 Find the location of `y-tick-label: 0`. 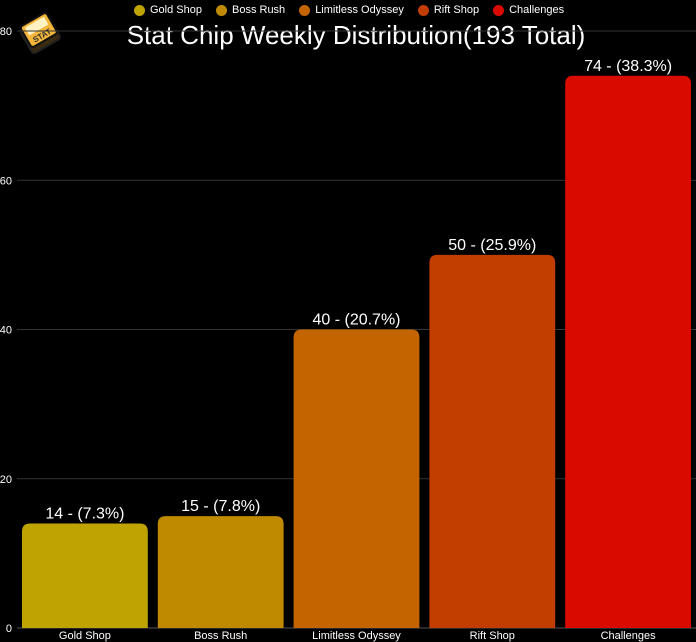

y-tick-label: 0 is located at coordinates (9, 629).